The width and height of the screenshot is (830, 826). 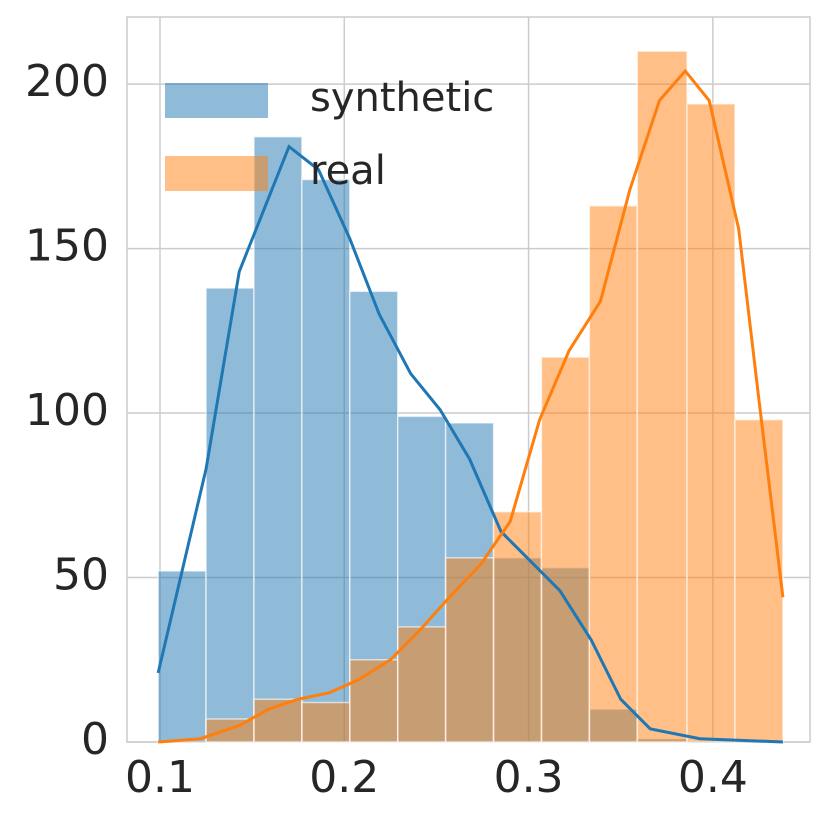 I want to click on y-tick-label: 50, so click(x=81, y=575).